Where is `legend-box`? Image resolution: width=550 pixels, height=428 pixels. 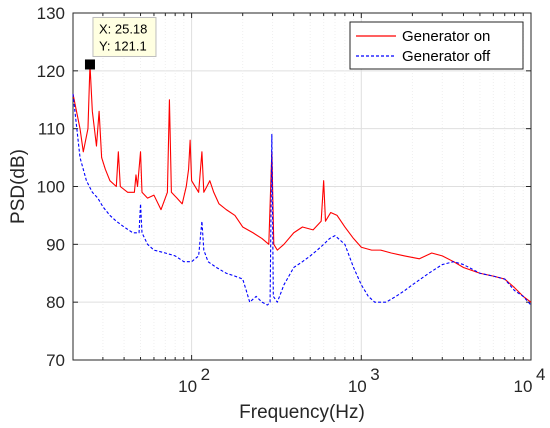 legend-box is located at coordinates (436, 45).